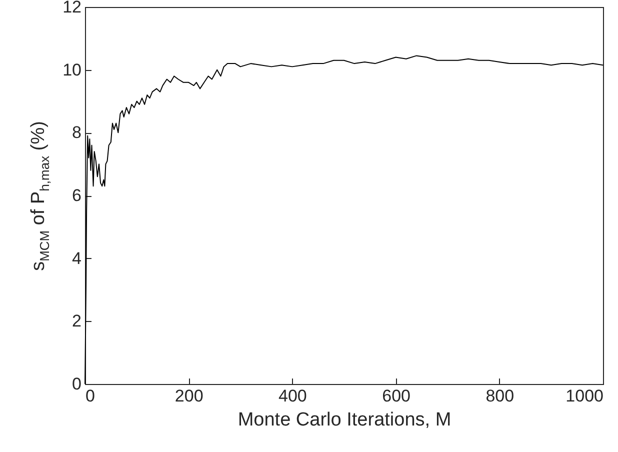 The image size is (618, 452). What do you see at coordinates (72, 70) in the screenshot?
I see `y-tick-label: 10` at bounding box center [72, 70].